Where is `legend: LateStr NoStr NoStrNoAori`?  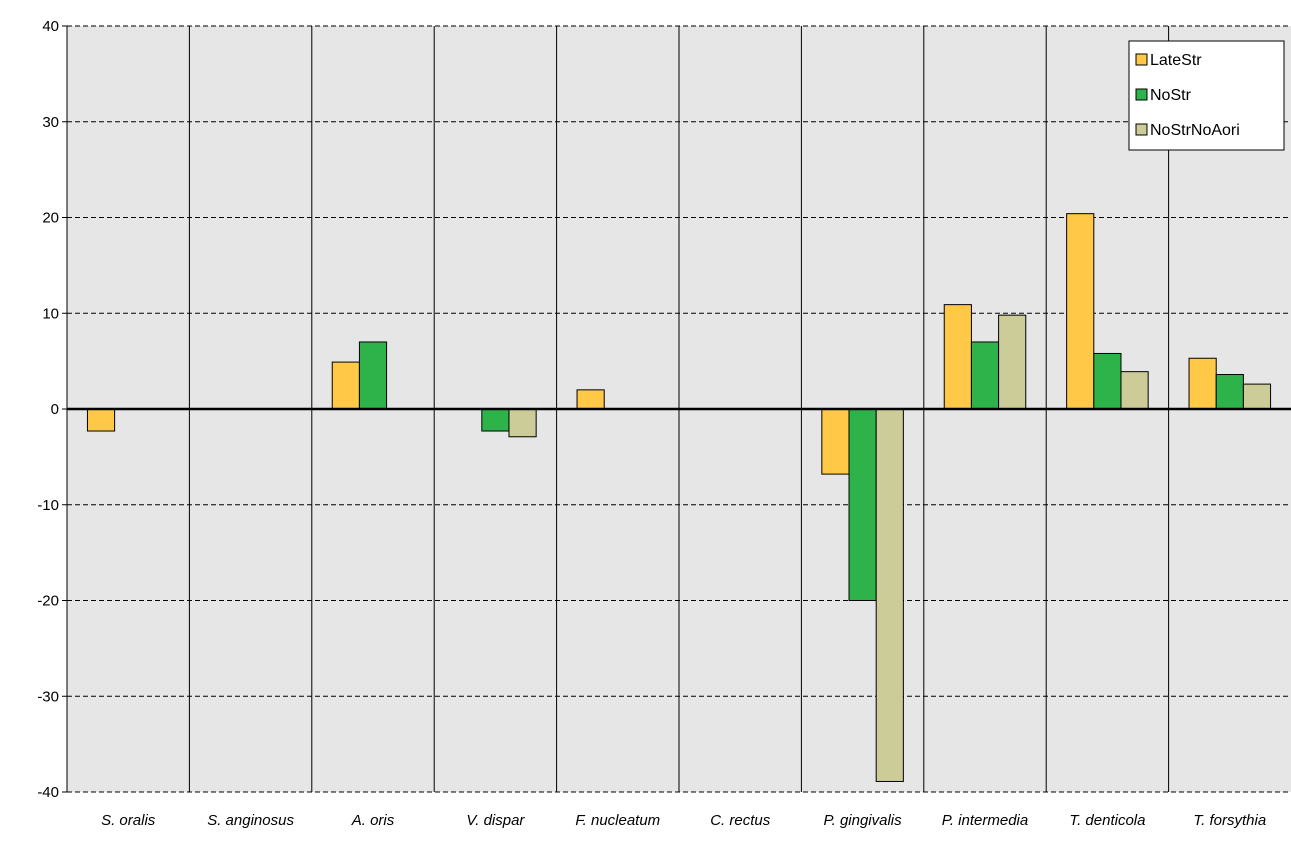
legend: LateStr NoStr NoStrNoAori is located at coordinates (1206, 95).